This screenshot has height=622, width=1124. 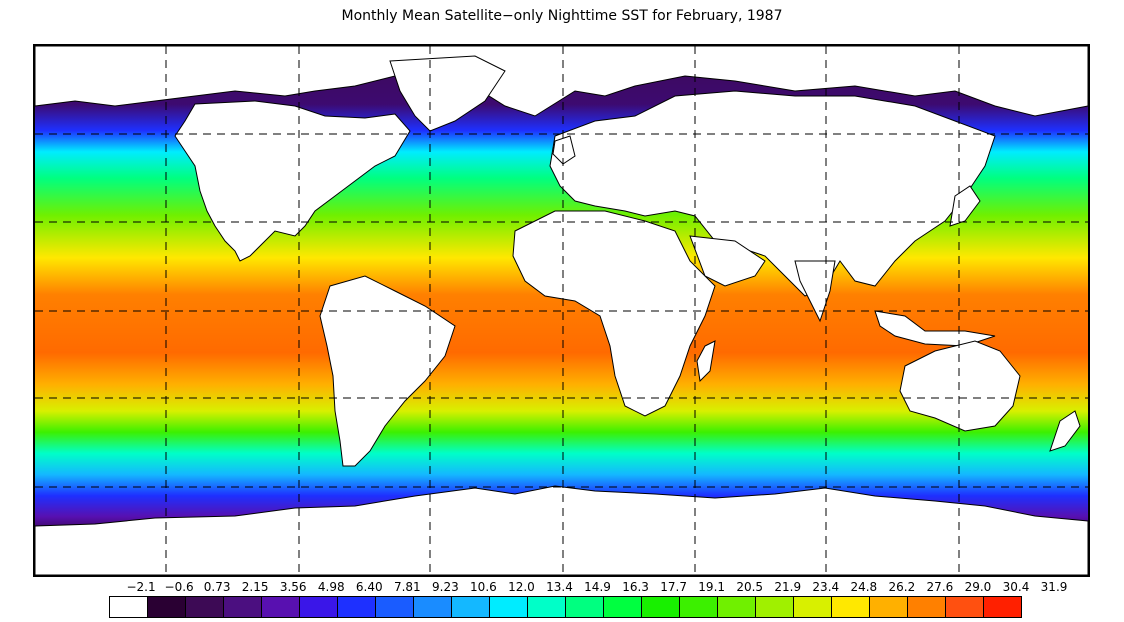 What do you see at coordinates (788, 587) in the screenshot?
I see `colorbar-tick-label: 21.9` at bounding box center [788, 587].